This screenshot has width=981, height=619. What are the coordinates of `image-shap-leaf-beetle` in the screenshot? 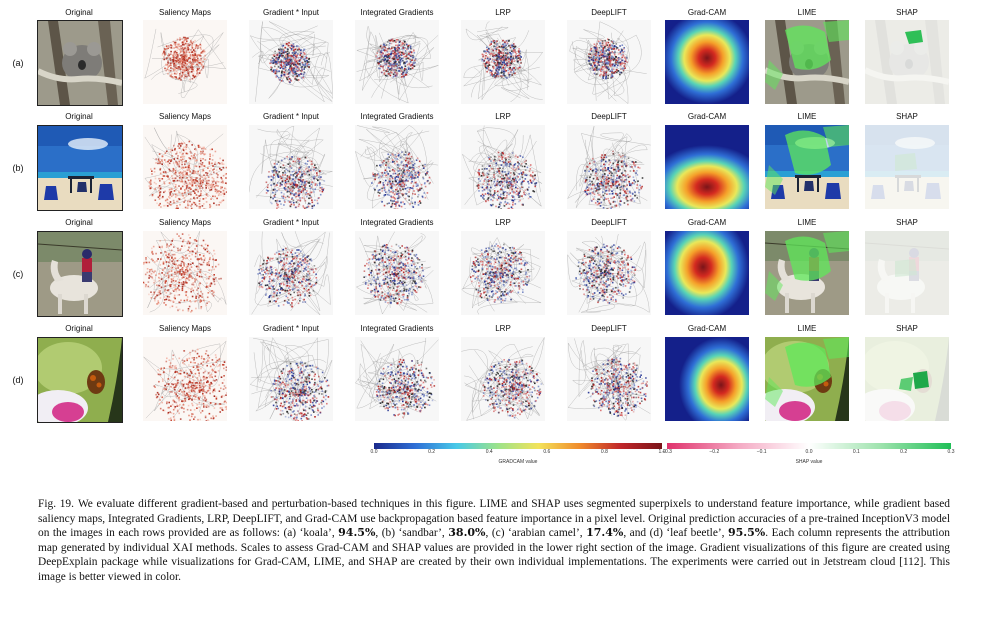 It's located at (907, 379).